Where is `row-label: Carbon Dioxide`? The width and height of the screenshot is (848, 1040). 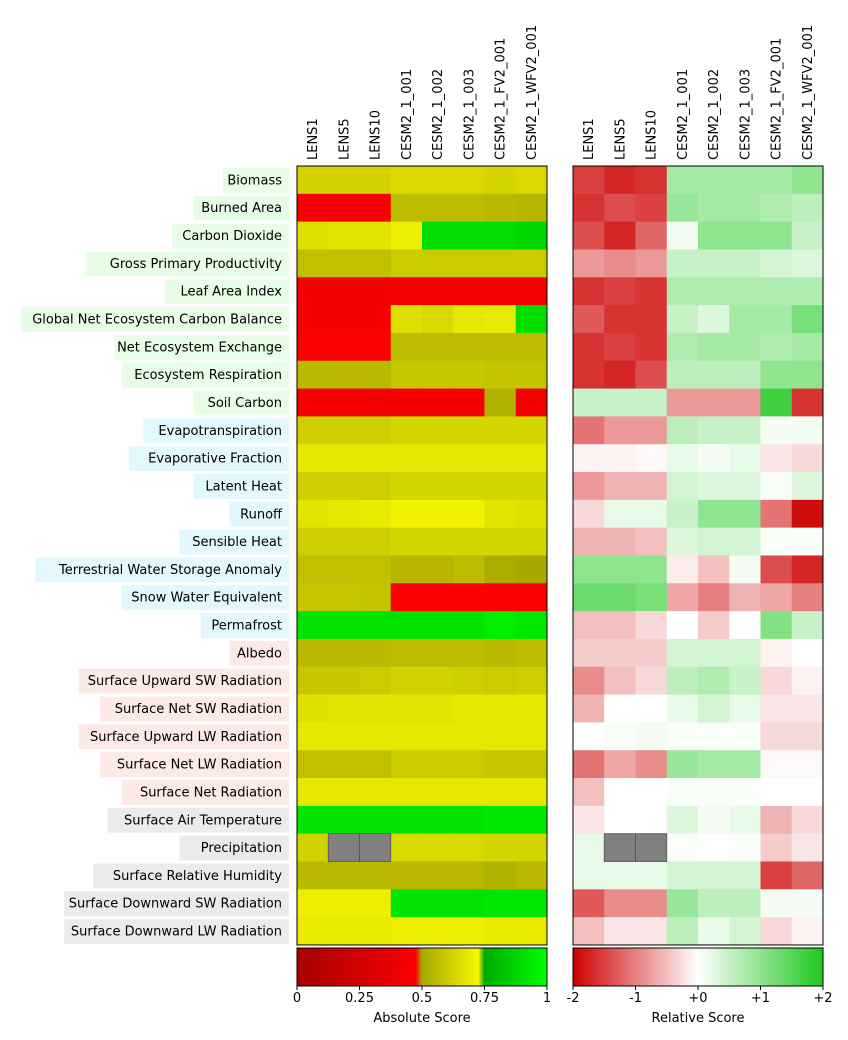
row-label: Carbon Dioxide is located at coordinates (232, 236).